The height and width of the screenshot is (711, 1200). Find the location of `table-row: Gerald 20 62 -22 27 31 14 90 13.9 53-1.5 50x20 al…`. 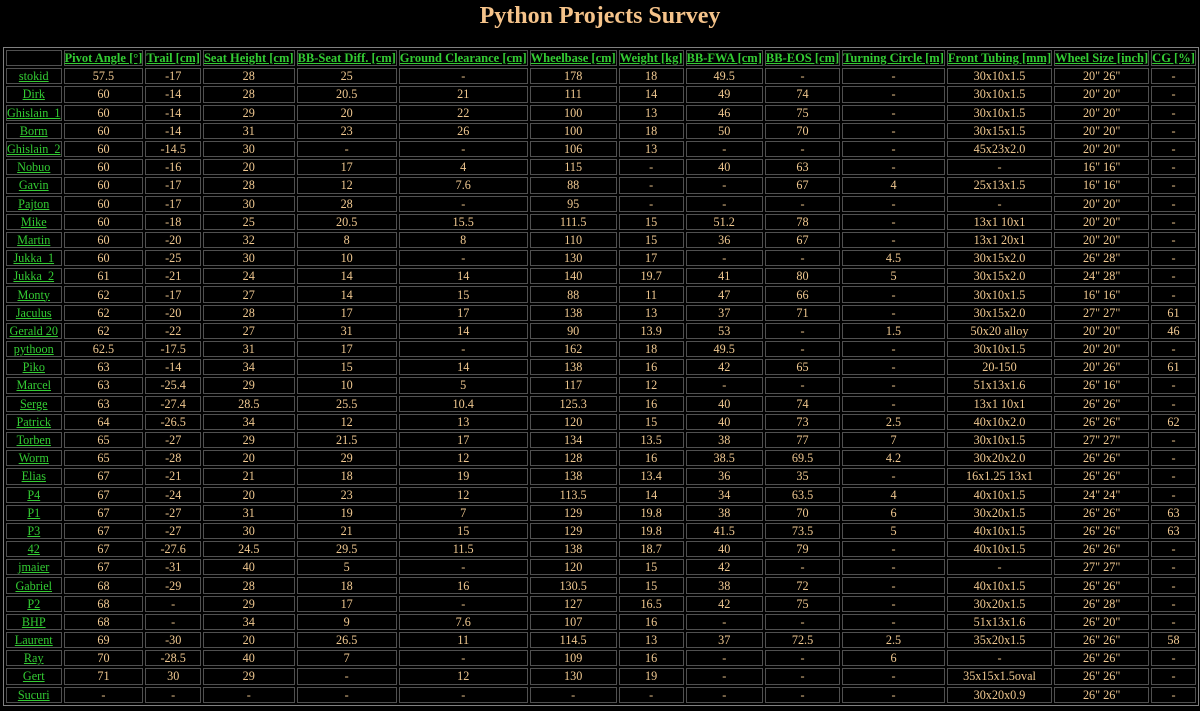

table-row: Gerald 20 62 -22 27 31 14 90 13.9 53-1.5 50x20 al… is located at coordinates (601, 330).